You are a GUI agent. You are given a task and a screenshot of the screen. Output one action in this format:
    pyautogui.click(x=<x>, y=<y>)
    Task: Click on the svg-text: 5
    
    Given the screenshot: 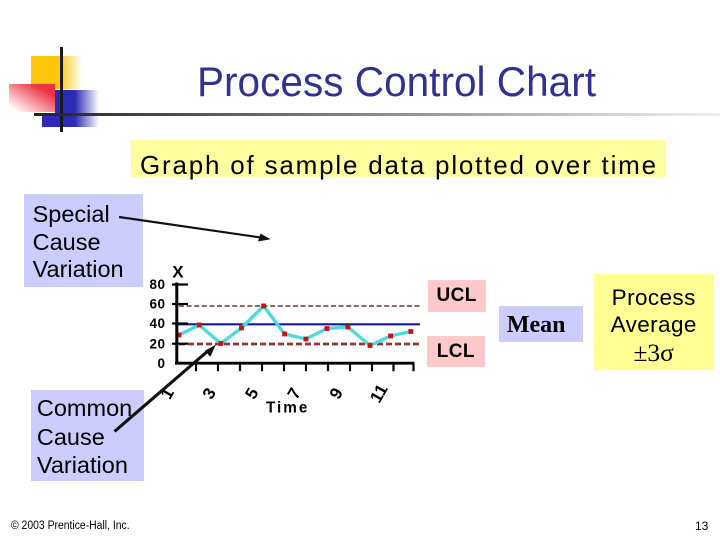 What is the action you would take?
    pyautogui.click(x=251, y=394)
    